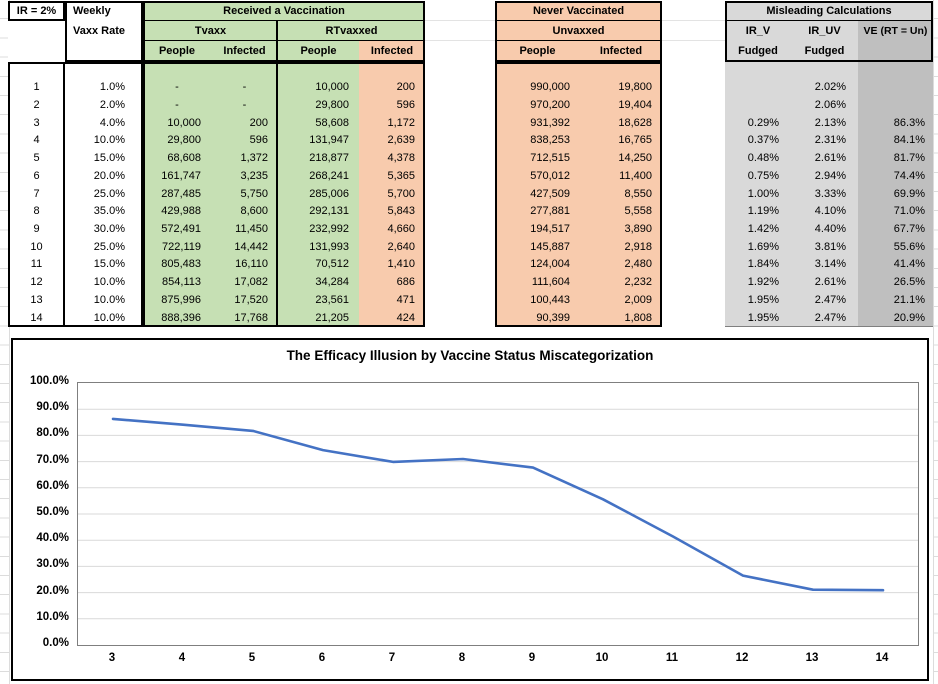 This screenshot has width=938, height=684. Describe the element at coordinates (401, 246) in the screenshot. I see `cell-rt-infected: 2,640` at that location.